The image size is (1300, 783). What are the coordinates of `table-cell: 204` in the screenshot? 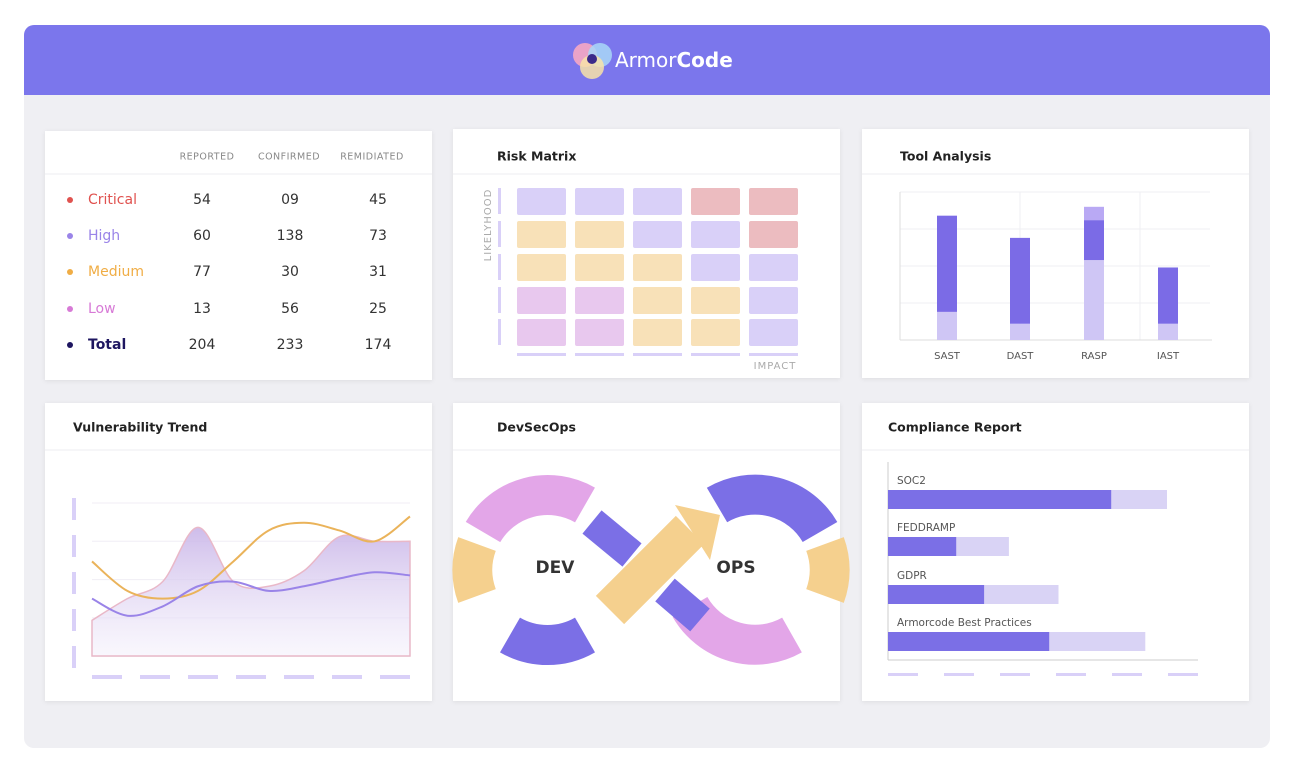 It's located at (202, 345).